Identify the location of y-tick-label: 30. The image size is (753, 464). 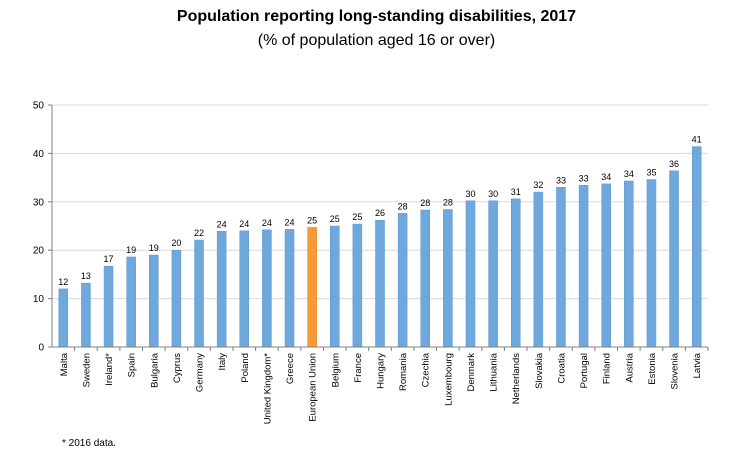
(39, 202).